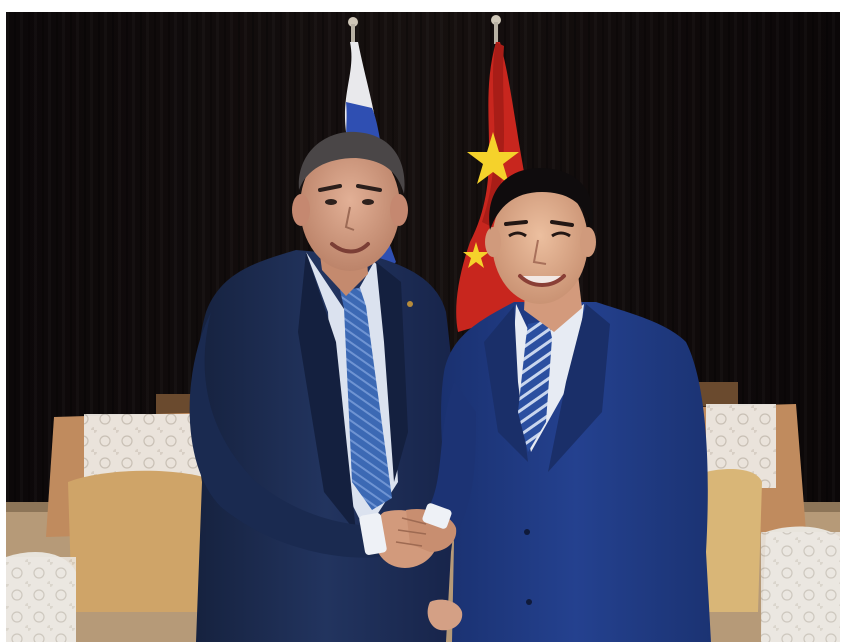 Image resolution: width=842 pixels, height=642 pixels. What do you see at coordinates (767, 512) in the screenshot?
I see `sofa-right` at bounding box center [767, 512].